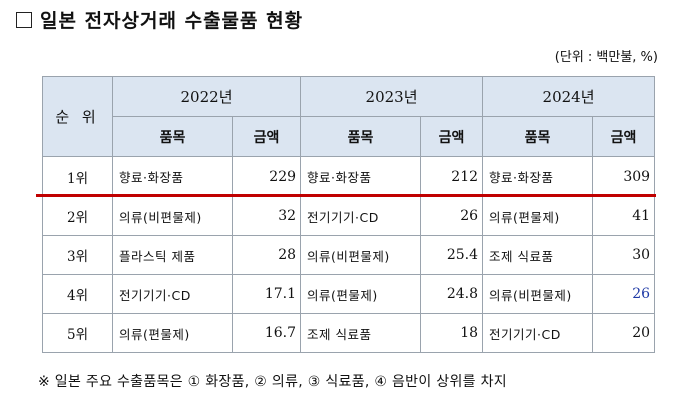 The image size is (680, 402). I want to click on highlight-divider-line, so click(346, 195).